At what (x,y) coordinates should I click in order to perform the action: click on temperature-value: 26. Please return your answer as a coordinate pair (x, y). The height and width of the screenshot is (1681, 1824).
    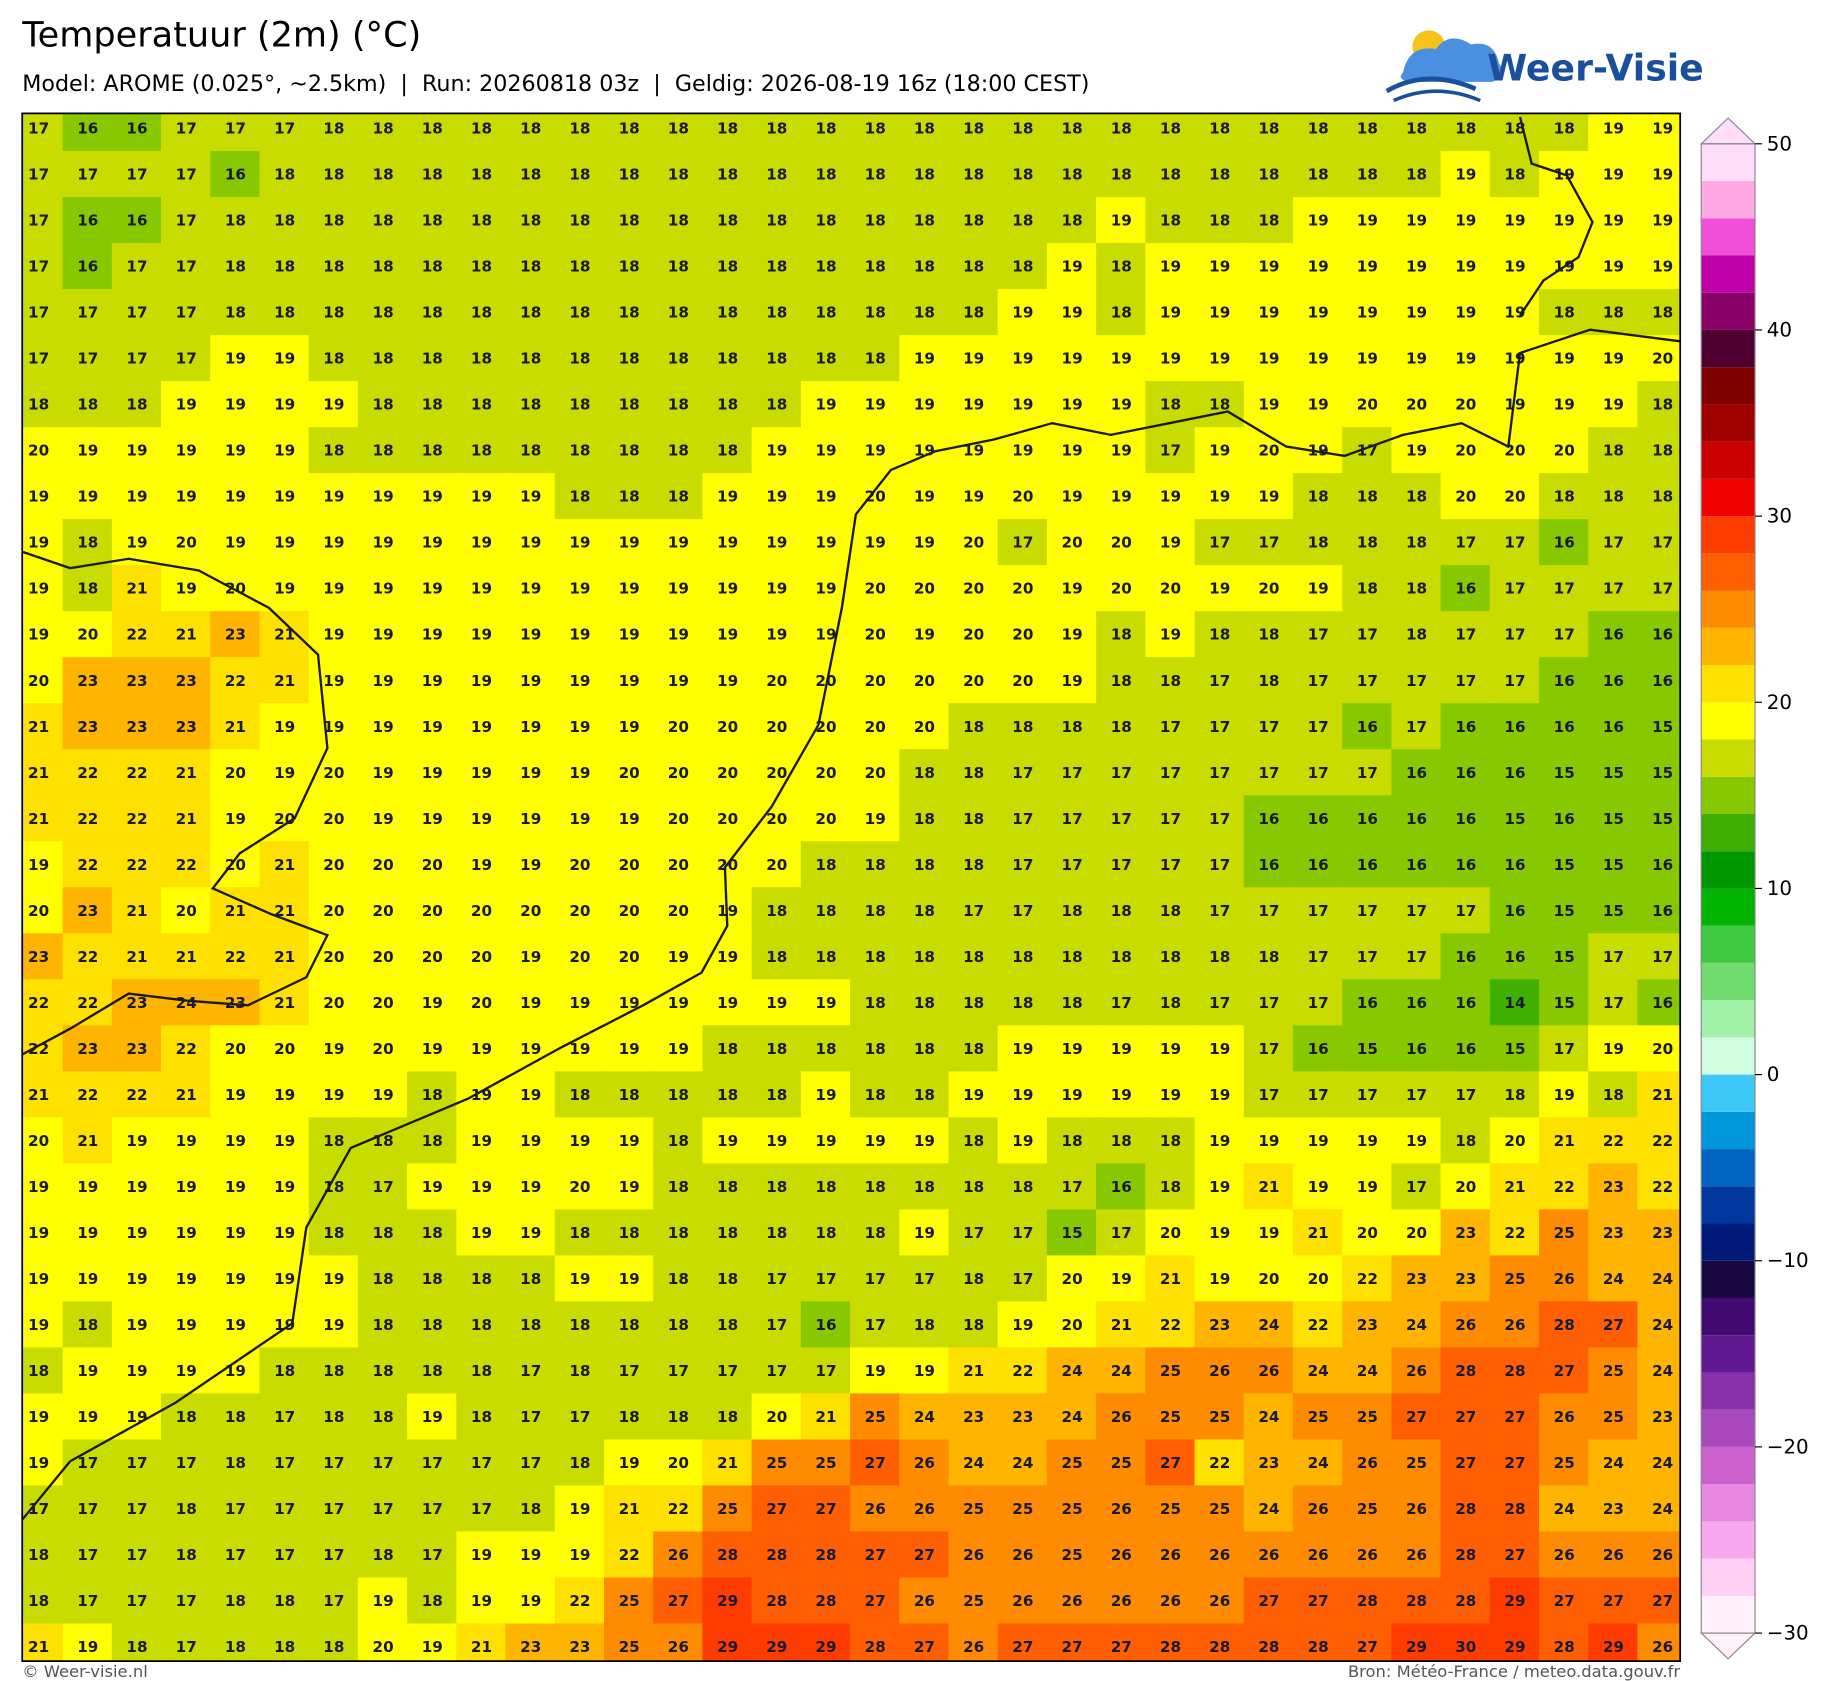
    Looking at the image, I should click on (924, 1509).